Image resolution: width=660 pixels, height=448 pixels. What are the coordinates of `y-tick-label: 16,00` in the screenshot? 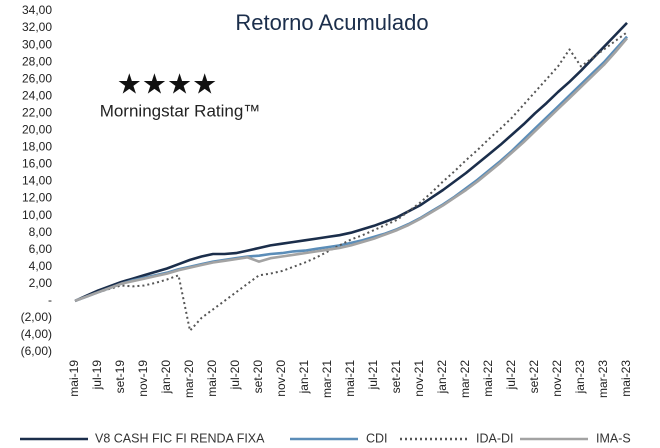 It's located at (37, 164).